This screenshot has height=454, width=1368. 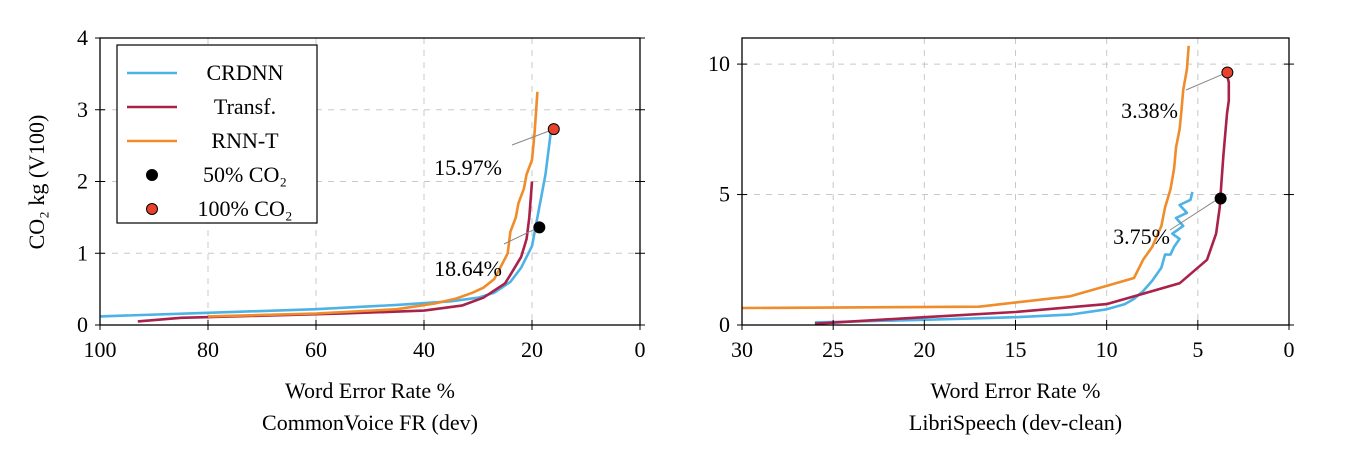 What do you see at coordinates (833, 349) in the screenshot?
I see `x-tick-label: 25` at bounding box center [833, 349].